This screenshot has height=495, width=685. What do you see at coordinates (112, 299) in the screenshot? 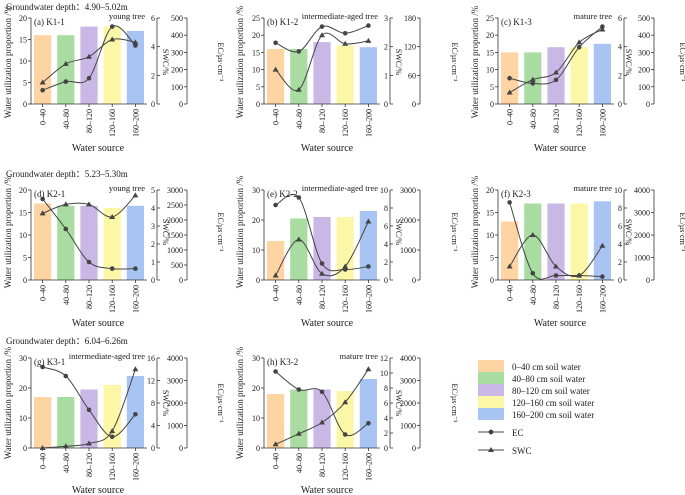
I see `tick-label-x-k2-1-3: 120–160` at bounding box center [112, 299].